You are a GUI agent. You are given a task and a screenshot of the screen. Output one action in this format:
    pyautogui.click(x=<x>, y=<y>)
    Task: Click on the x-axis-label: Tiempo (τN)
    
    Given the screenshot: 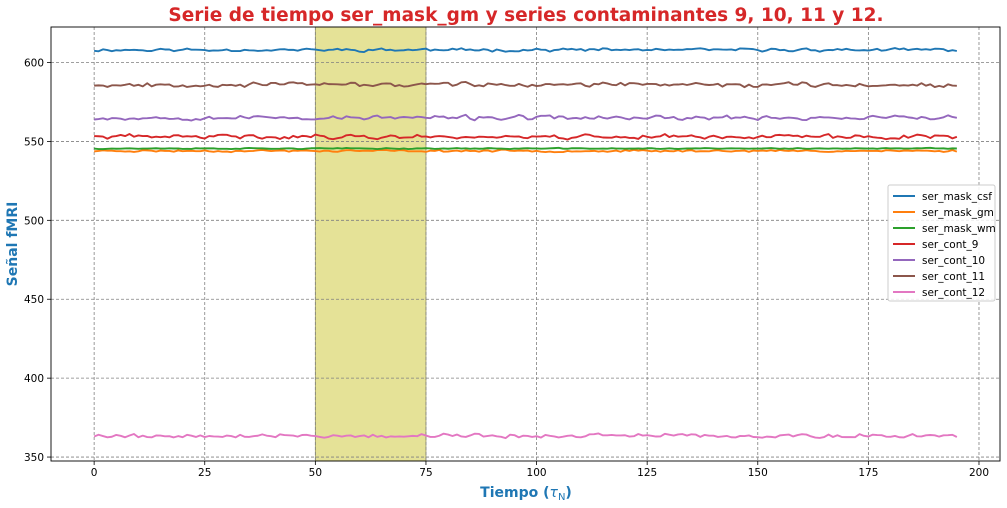 What is the action you would take?
    pyautogui.click(x=526, y=494)
    